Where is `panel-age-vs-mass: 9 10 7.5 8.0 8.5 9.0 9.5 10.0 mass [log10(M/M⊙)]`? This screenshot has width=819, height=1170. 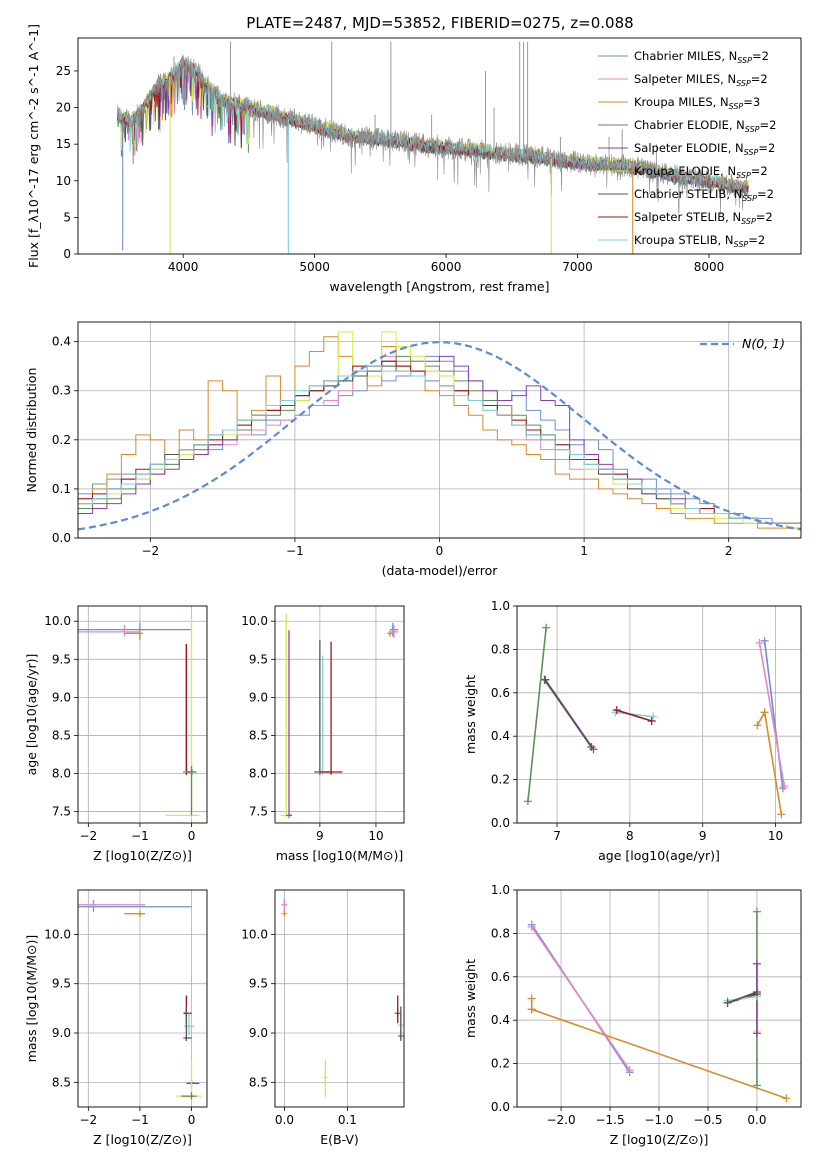 panel-age-vs-mass: 9 10 7.5 8.0 8.5 9.0 9.5 10.0 mass [log10(M/M⊙)] is located at coordinates (323, 734).